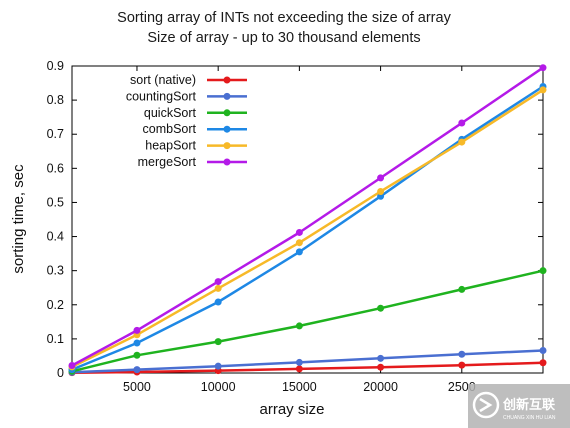 Image resolution: width=570 pixels, height=428 pixels. Describe the element at coordinates (167, 162) in the screenshot. I see `legend-label-mergesort: mergeSort` at that location.